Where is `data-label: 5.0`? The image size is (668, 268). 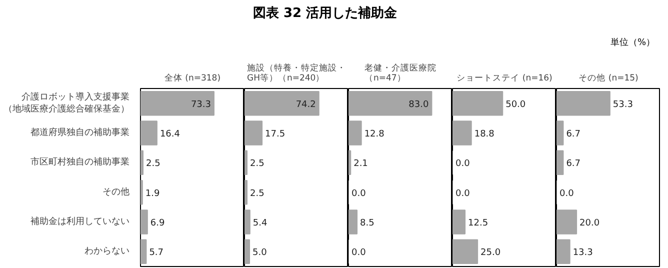 data-label: 5.0 is located at coordinates (260, 253).